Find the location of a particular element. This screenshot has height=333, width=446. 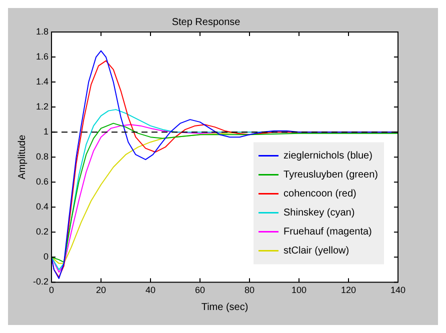

y-tick-label: 1.2 is located at coordinates (42, 107).